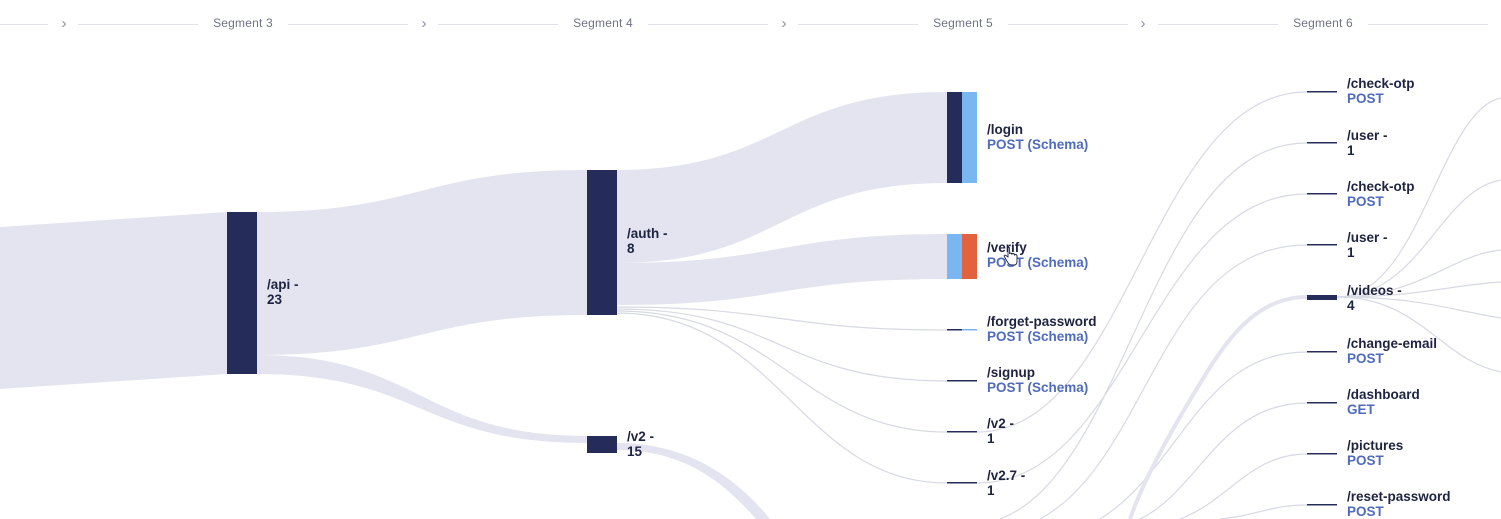  What do you see at coordinates (243, 23) in the screenshot?
I see `segment-3-label: Segment 3` at bounding box center [243, 23].